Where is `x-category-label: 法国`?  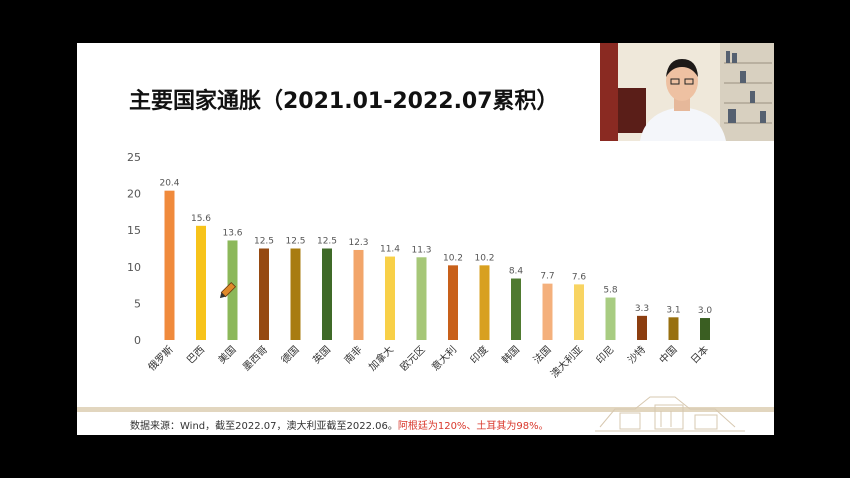 x-category-label: 法国 is located at coordinates (541, 354).